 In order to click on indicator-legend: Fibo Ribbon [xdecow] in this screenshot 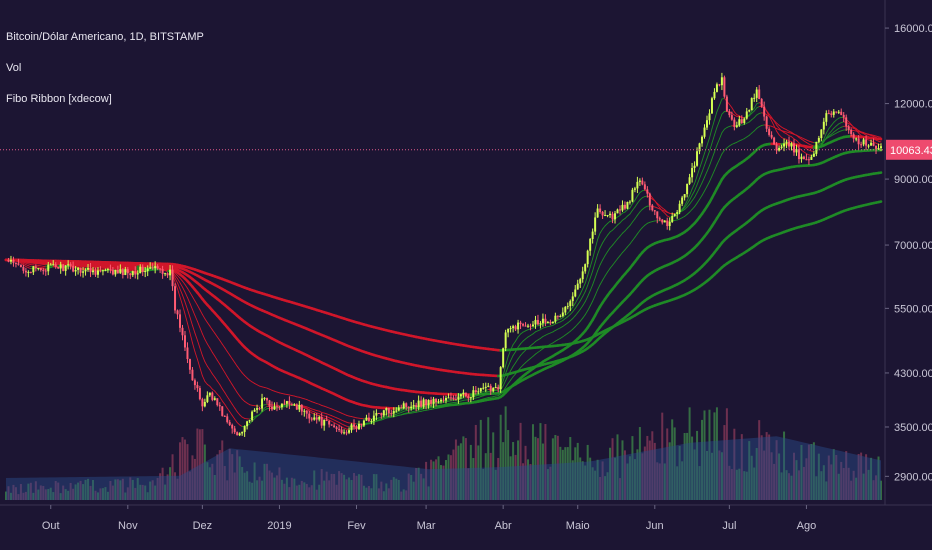, I will do `click(59, 99)`.